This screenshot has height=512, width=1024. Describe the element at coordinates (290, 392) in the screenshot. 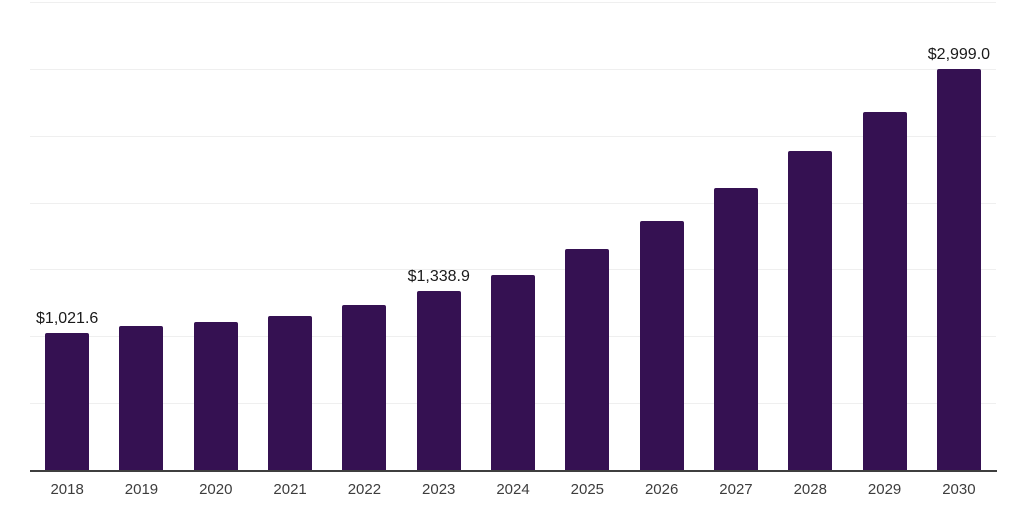

I see `bar-2021` at that location.